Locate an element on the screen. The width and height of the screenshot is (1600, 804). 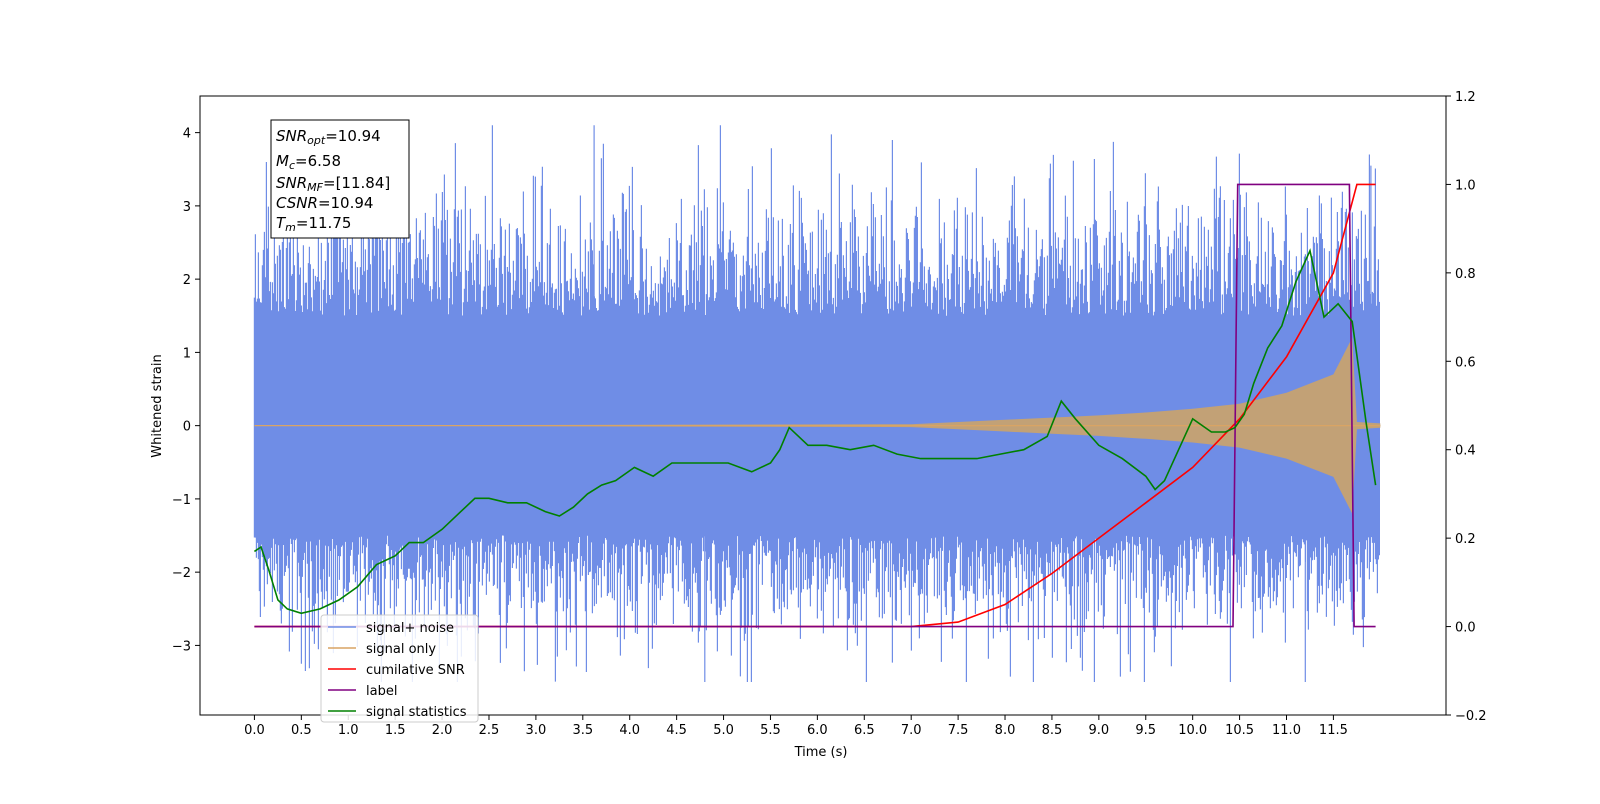
y-left-tick-label: −1 is located at coordinates (181, 500).